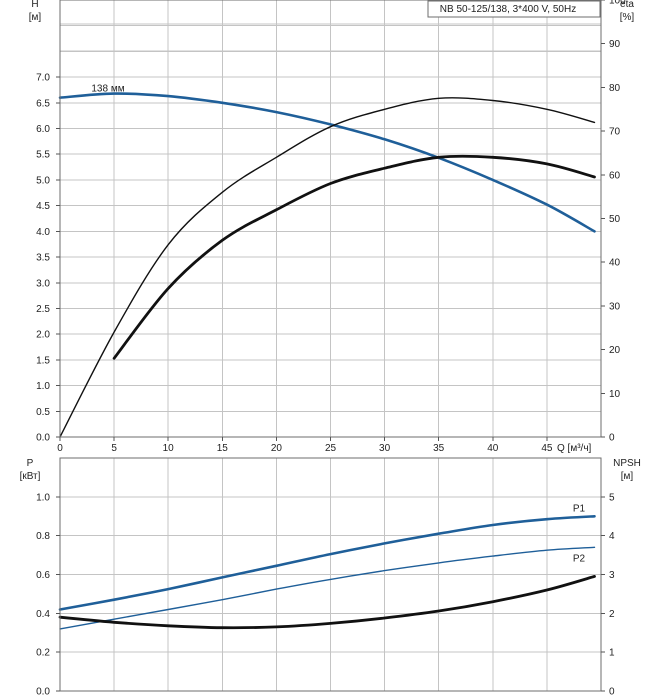 This screenshot has width=658, height=700. I want to click on top-right-tick-label: 60, so click(615, 175).